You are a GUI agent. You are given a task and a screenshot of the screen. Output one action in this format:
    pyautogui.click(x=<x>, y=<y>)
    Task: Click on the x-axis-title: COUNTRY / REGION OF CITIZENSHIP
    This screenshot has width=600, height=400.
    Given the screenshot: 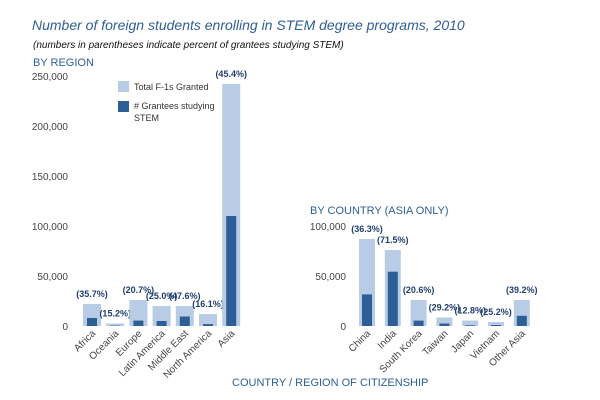 What is the action you would take?
    pyautogui.click(x=330, y=383)
    